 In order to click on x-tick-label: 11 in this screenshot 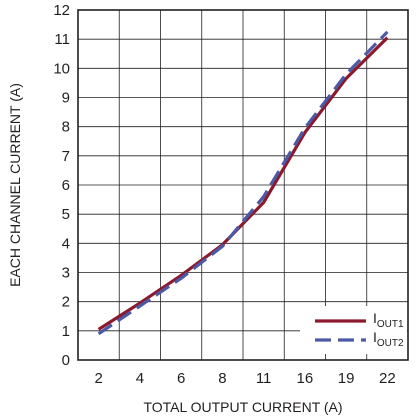, I will do `click(264, 378)`.